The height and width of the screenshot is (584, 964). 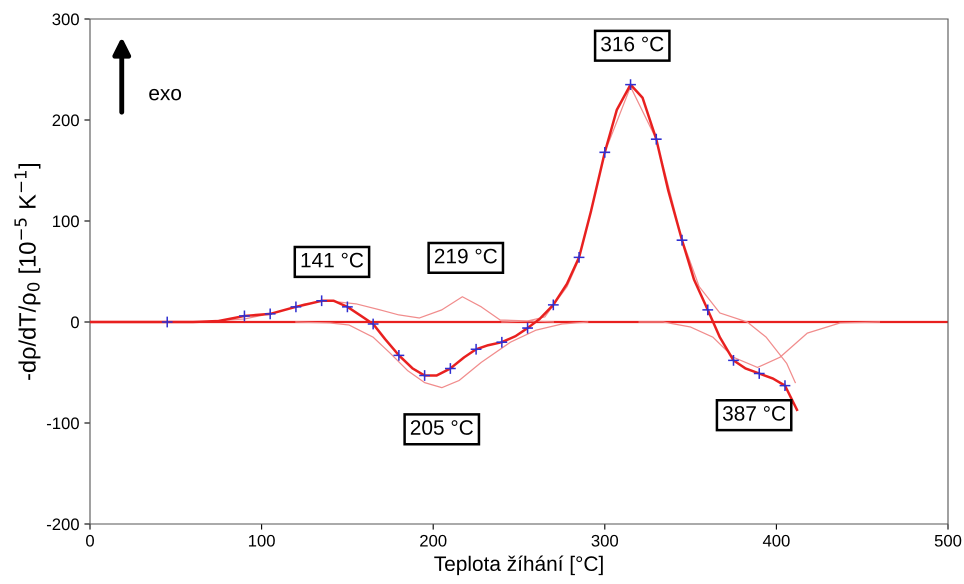 I want to click on y-tick-label: 300, so click(x=65, y=19).